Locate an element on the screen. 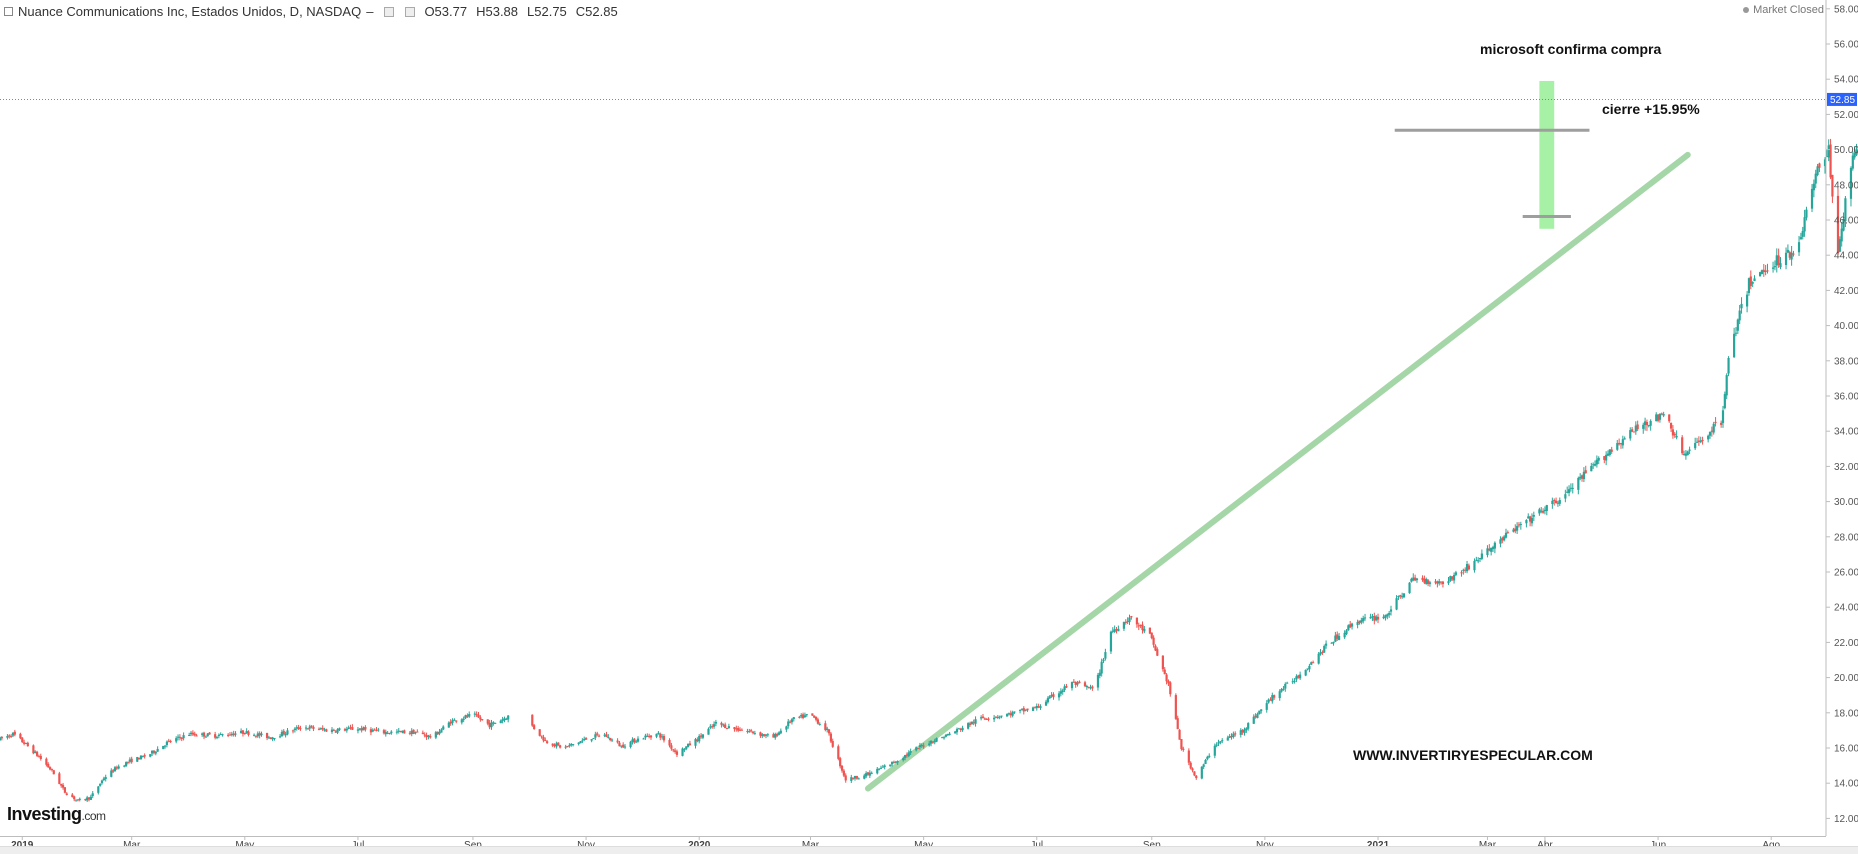  settings-icon is located at coordinates (389, 11).